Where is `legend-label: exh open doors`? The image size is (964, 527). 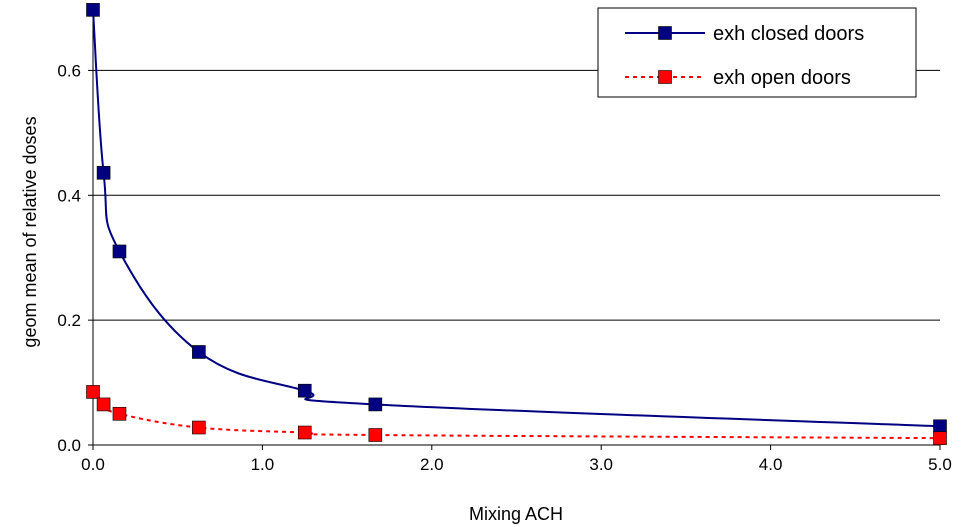
legend-label: exh open doors is located at coordinates (782, 78).